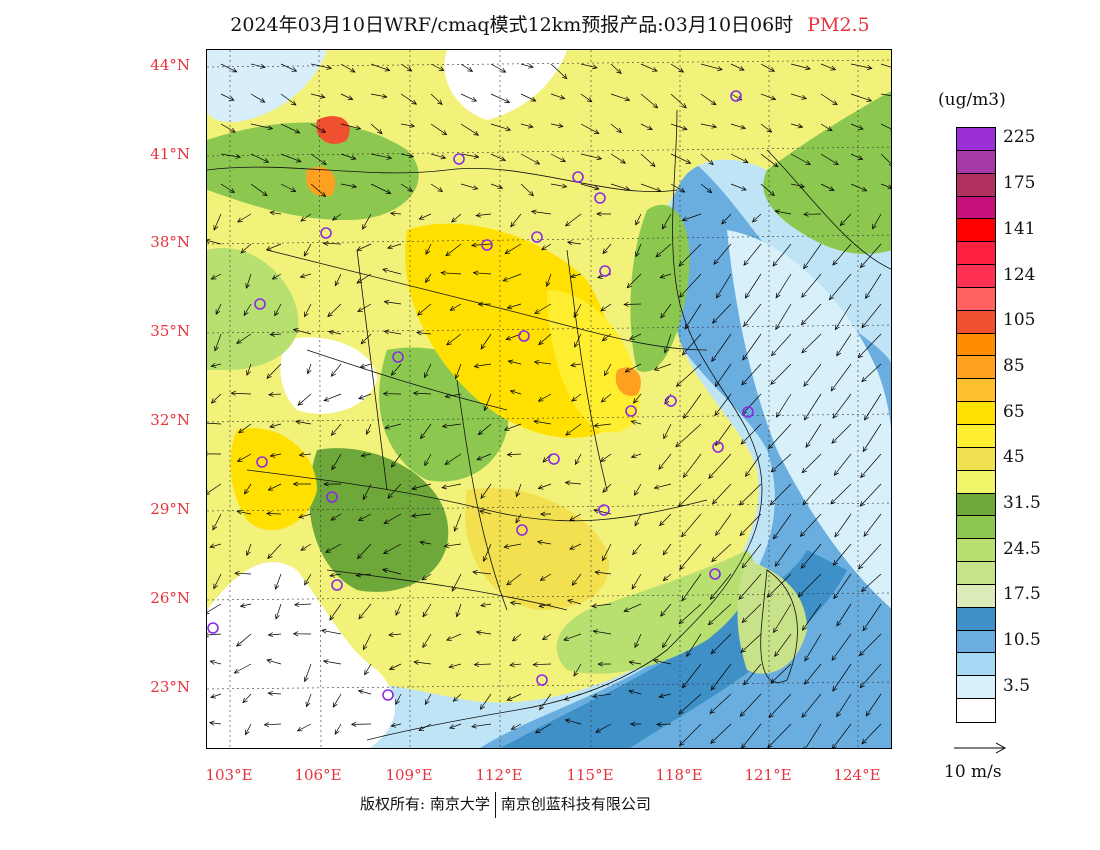 This screenshot has height=850, width=1100. Describe the element at coordinates (1014, 411) in the screenshot. I see `colorbar-label: 65` at that location.